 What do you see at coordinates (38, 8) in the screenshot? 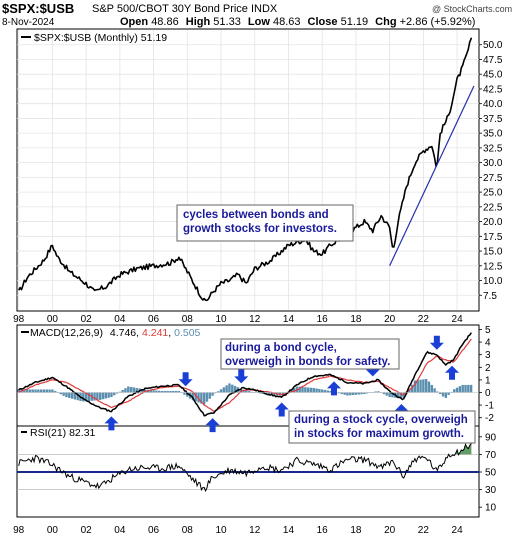
I see `symbol-title: $SPX:$USB` at bounding box center [38, 8].